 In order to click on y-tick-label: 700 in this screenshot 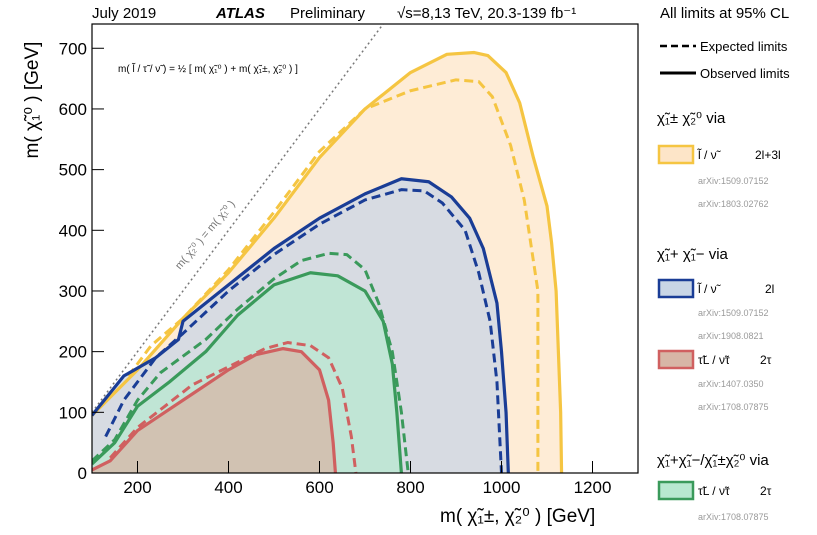, I will do `click(73, 48)`.